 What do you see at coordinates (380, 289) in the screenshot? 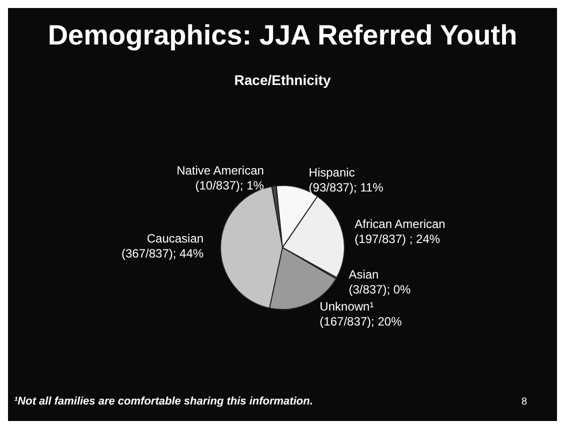
I see `data-label: (3/837); 0%` at bounding box center [380, 289].